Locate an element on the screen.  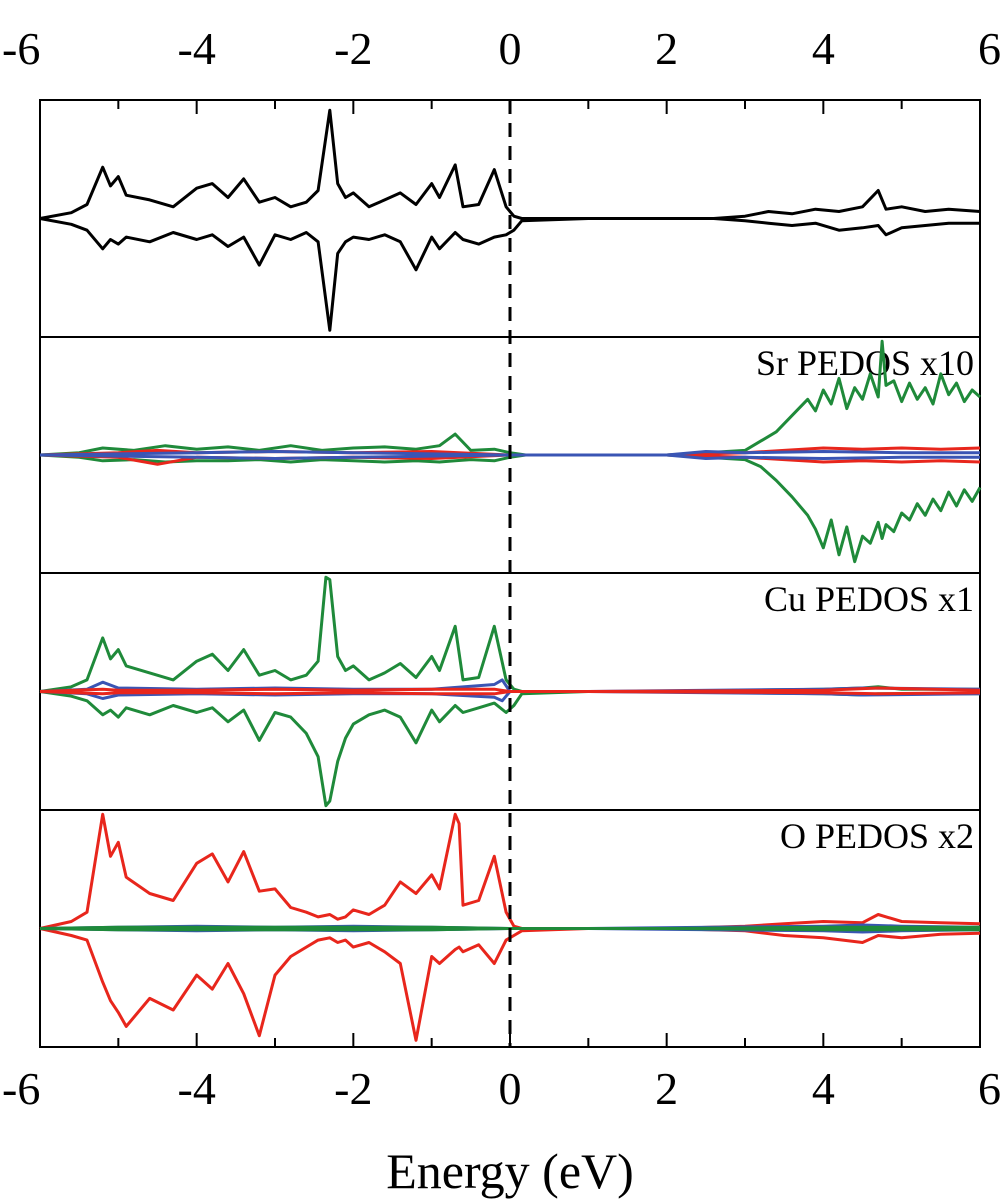
bottom-tick-label: -4 is located at coordinates (197, 1088).